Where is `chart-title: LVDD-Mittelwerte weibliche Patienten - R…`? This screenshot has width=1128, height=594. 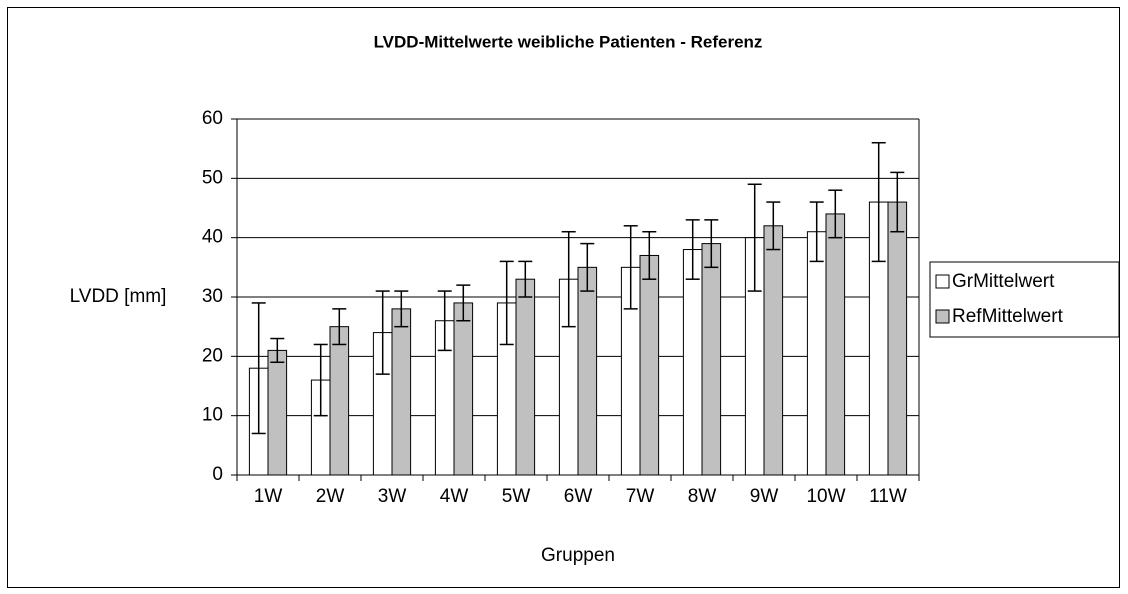
chart-title: LVDD-Mittelwerte weibliche Patienten - R… is located at coordinates (568, 41).